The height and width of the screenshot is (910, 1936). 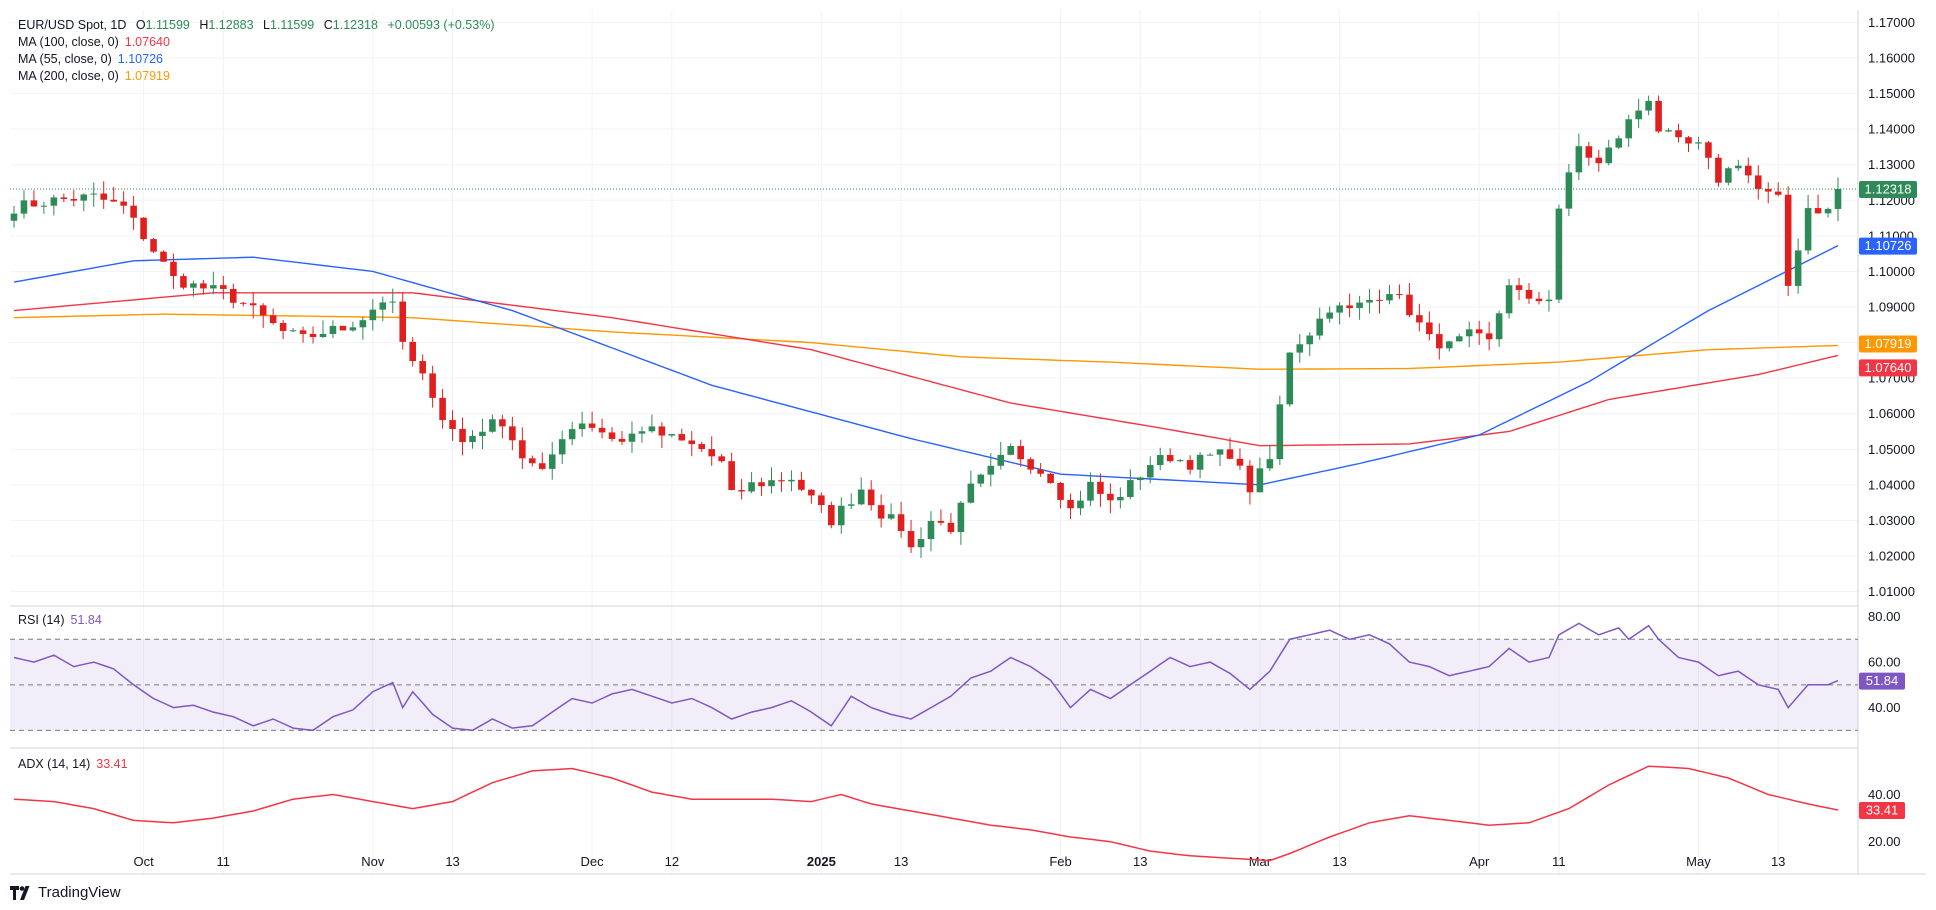 I want to click on rsi-tick-label: 40.00, so click(x=1884, y=707).